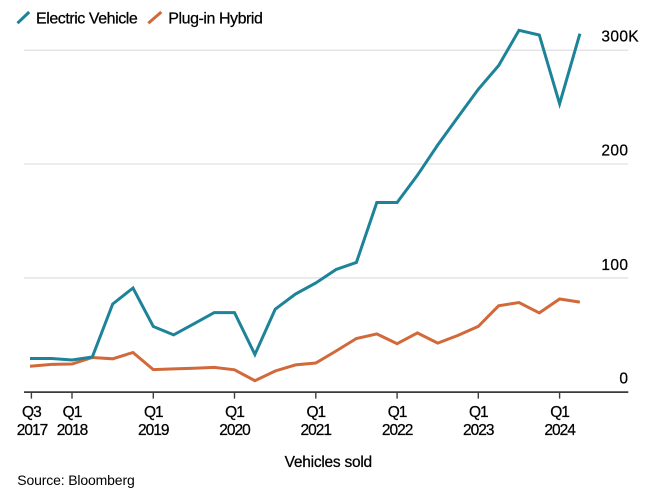  Describe the element at coordinates (397, 430) in the screenshot. I see `svg-text: 2022` at that location.